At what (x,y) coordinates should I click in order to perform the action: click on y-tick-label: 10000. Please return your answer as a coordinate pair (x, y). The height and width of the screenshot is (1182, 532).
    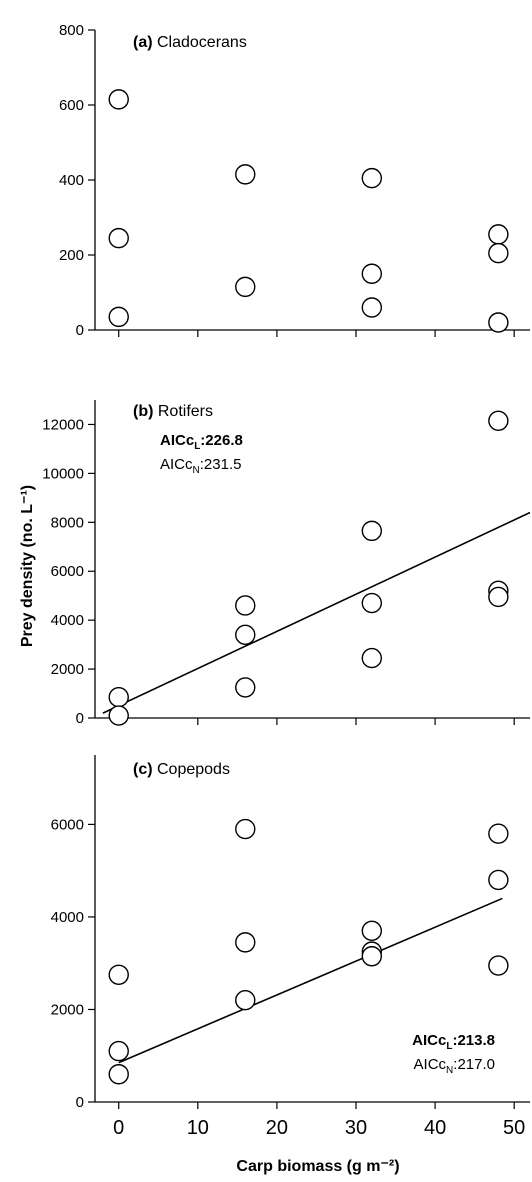
    Looking at the image, I should click on (63, 473).